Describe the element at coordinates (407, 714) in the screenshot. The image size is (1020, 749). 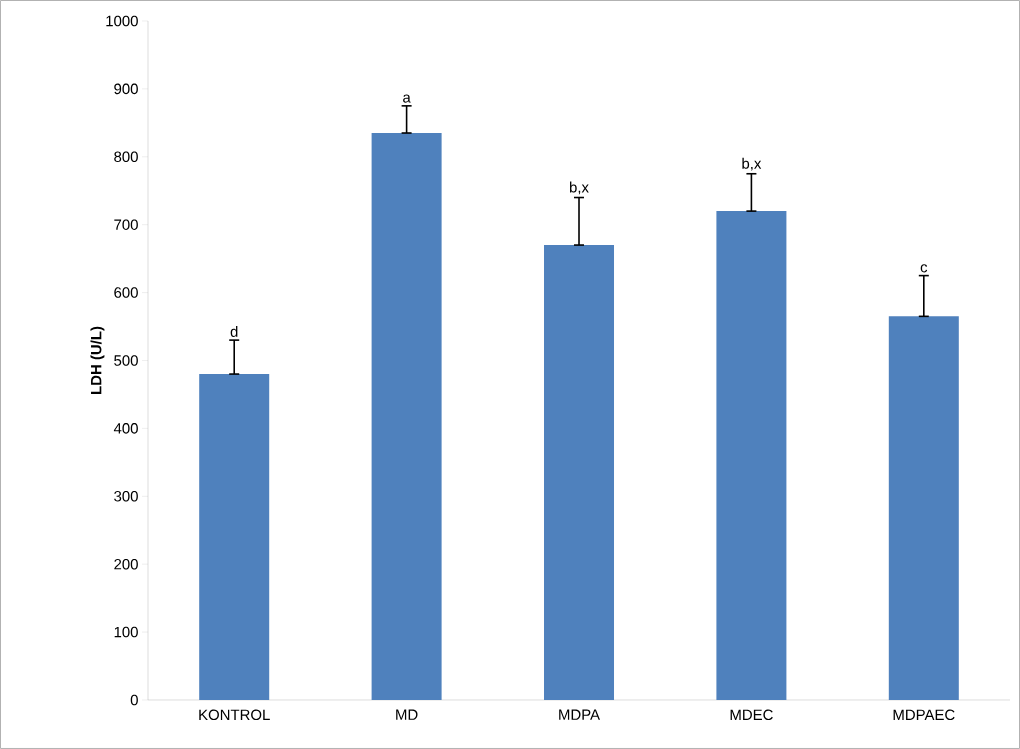
I see `x-tick-label: MD` at that location.